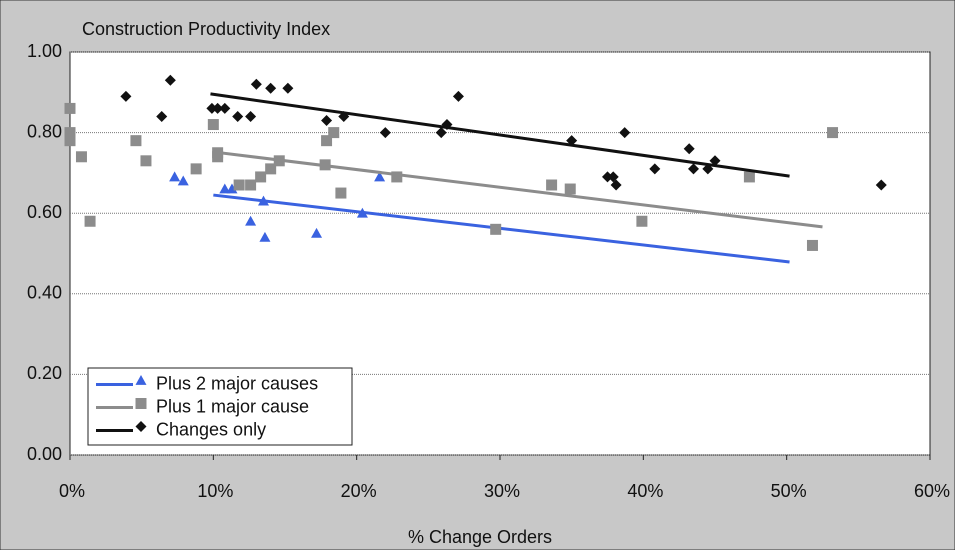  I want to click on legend-label: Plus 2 major causes, so click(237, 383).